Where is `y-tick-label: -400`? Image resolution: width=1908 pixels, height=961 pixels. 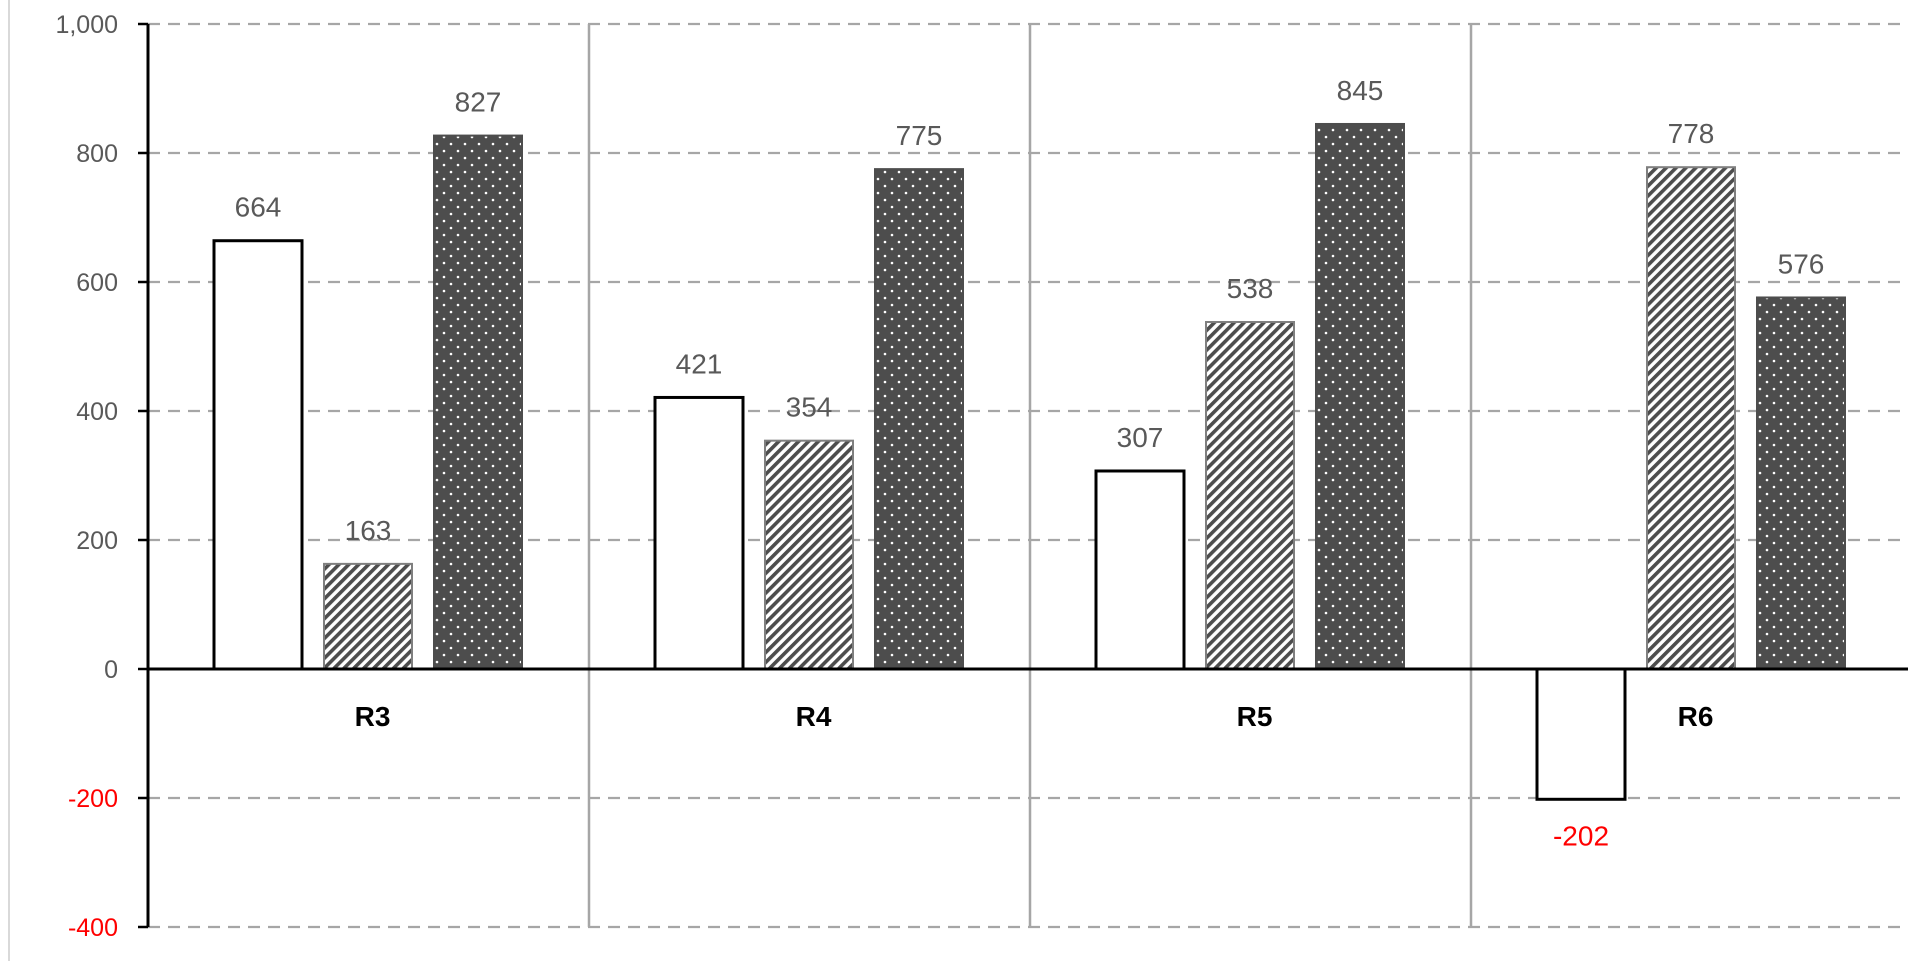 y-tick-label: -400 is located at coordinates (93, 928).